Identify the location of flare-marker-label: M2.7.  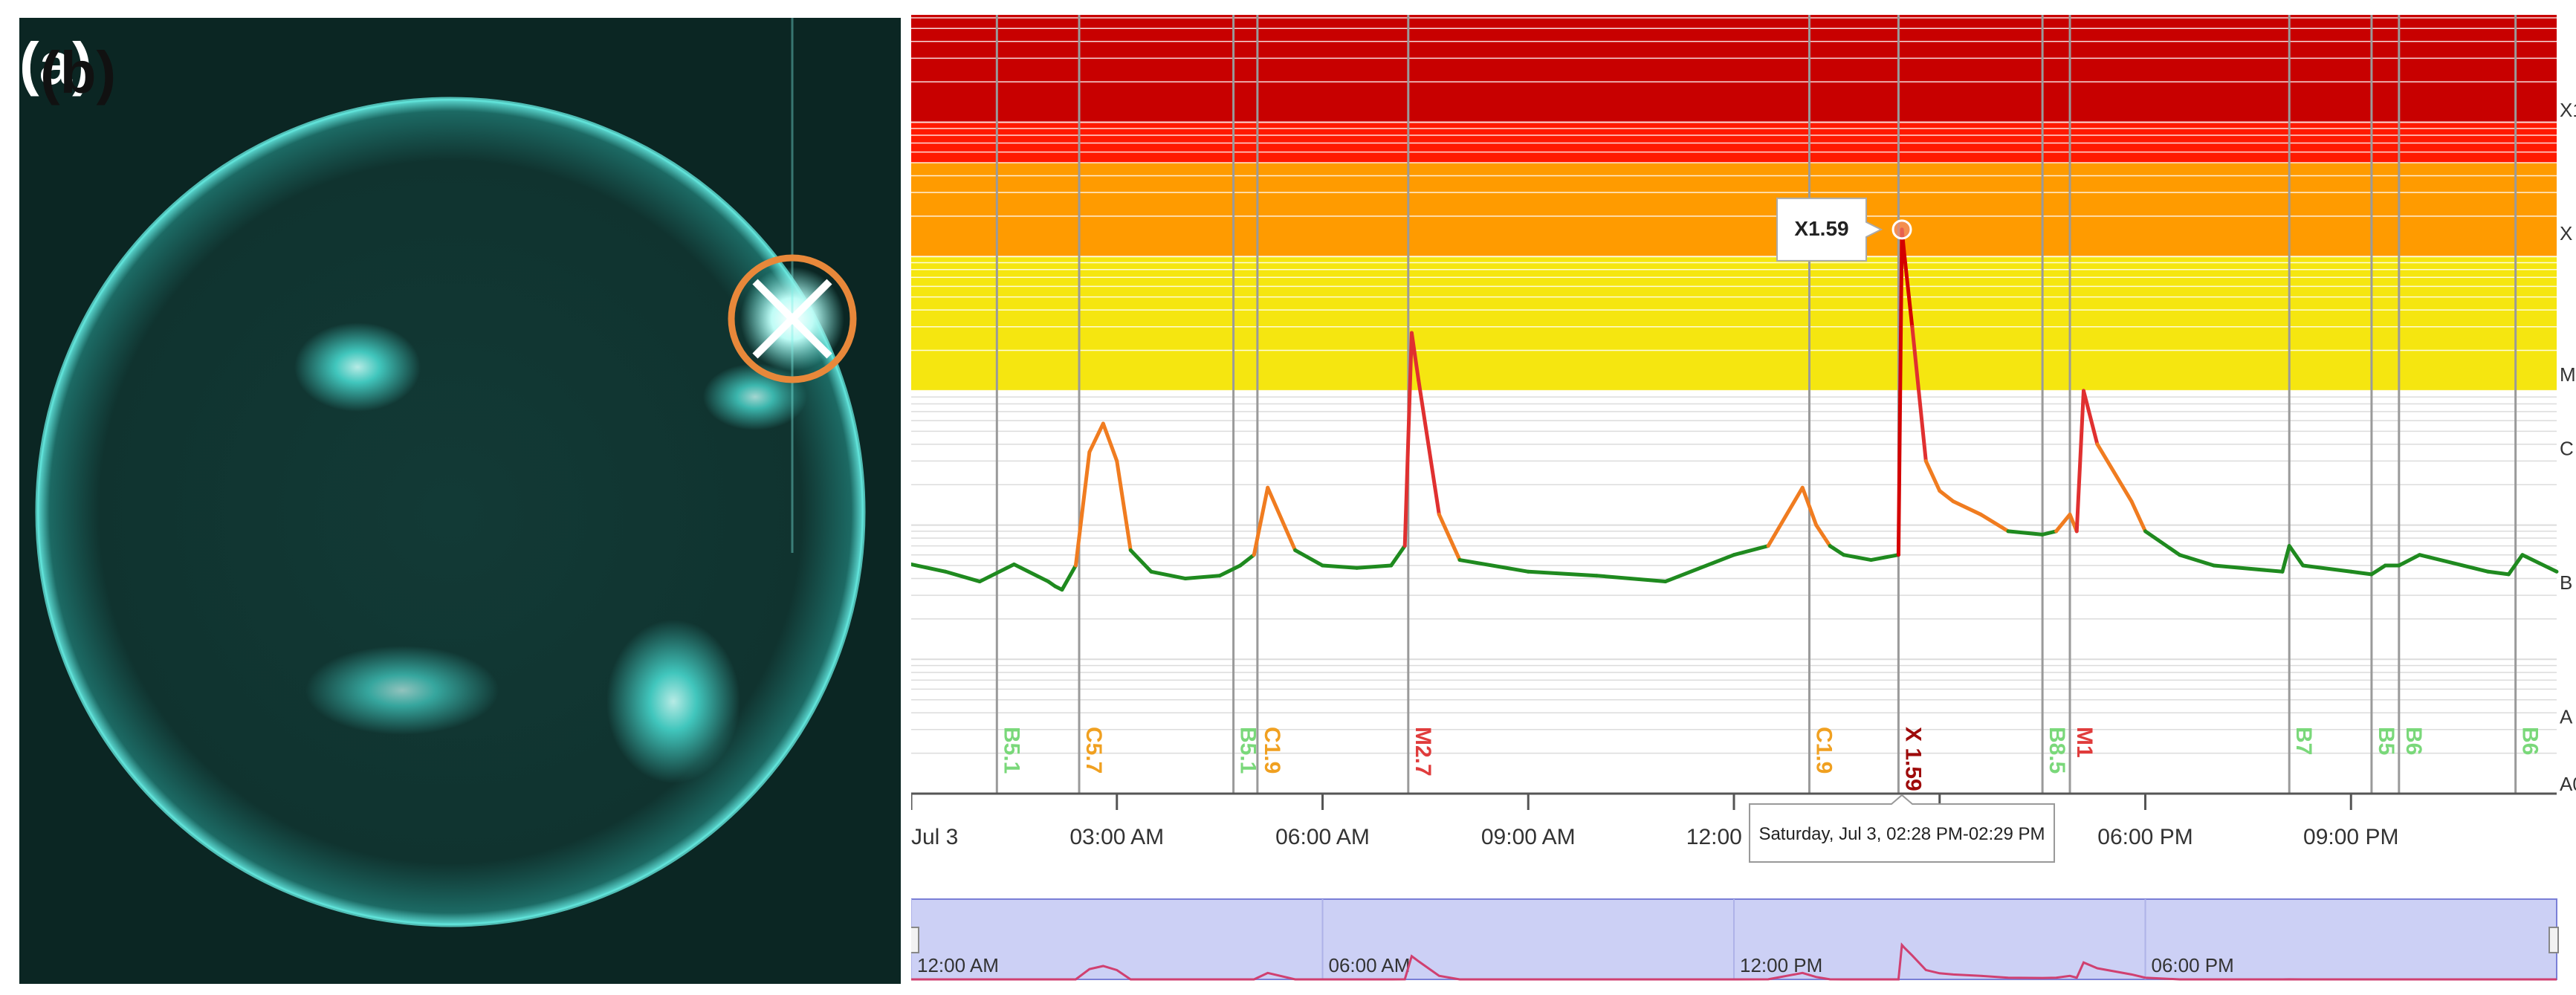
(1423, 752).